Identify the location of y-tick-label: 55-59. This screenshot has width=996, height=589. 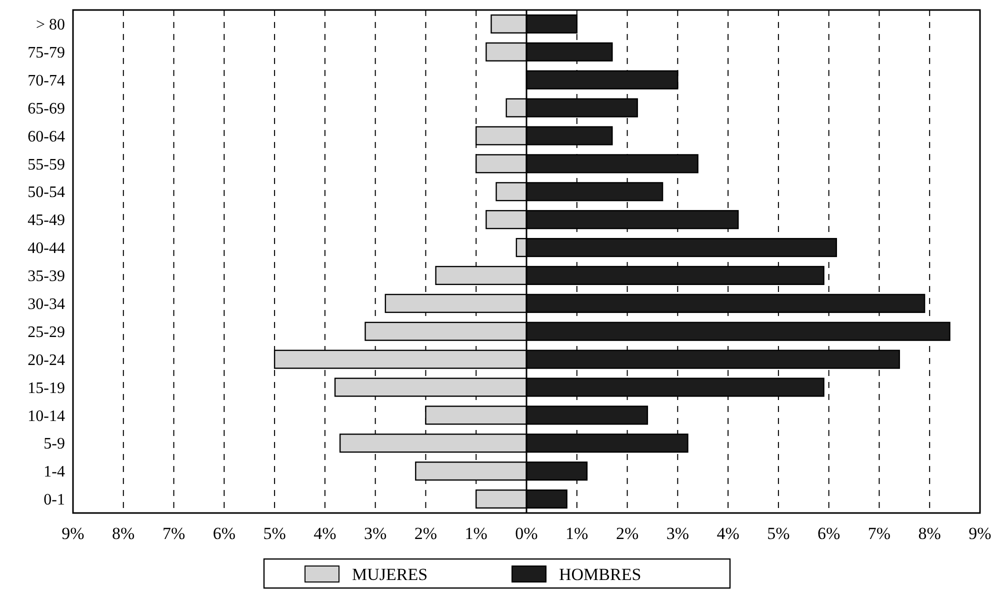
(46, 165).